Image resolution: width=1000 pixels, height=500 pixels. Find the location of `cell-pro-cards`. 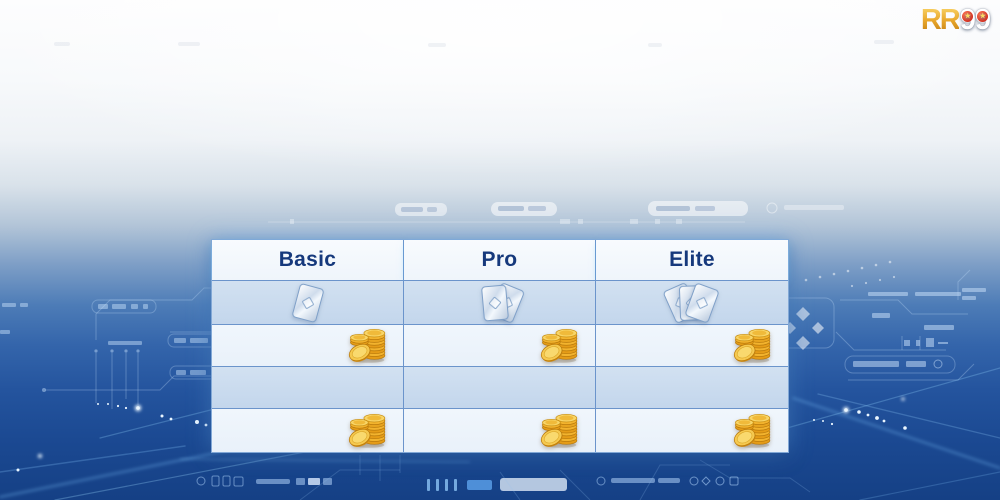

cell-pro-cards is located at coordinates (500, 303).